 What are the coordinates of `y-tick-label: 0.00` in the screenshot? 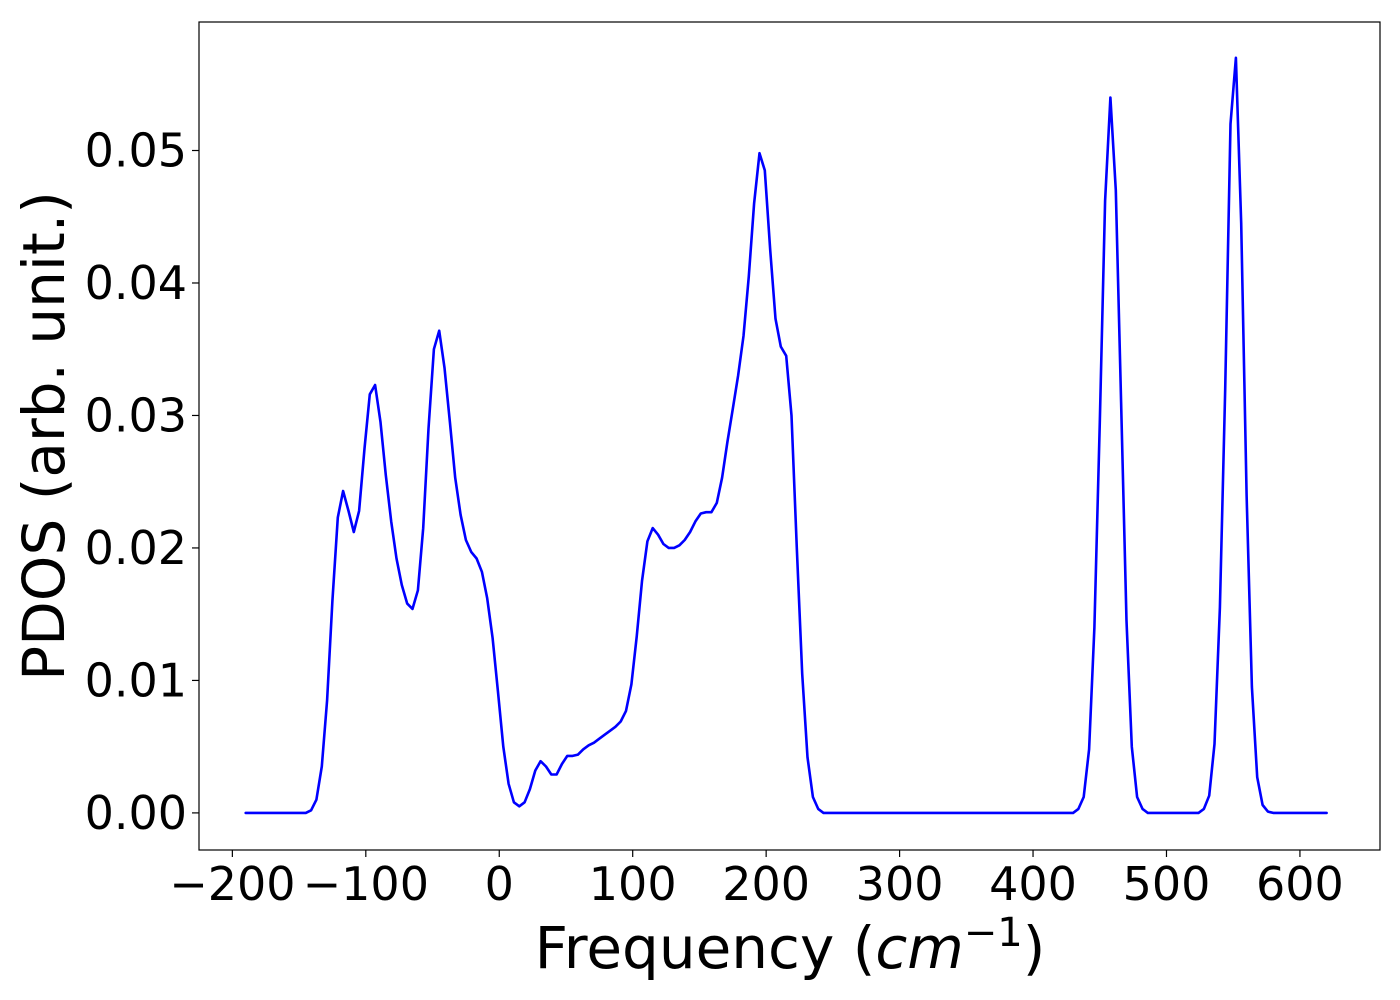 It's located at (136, 813).